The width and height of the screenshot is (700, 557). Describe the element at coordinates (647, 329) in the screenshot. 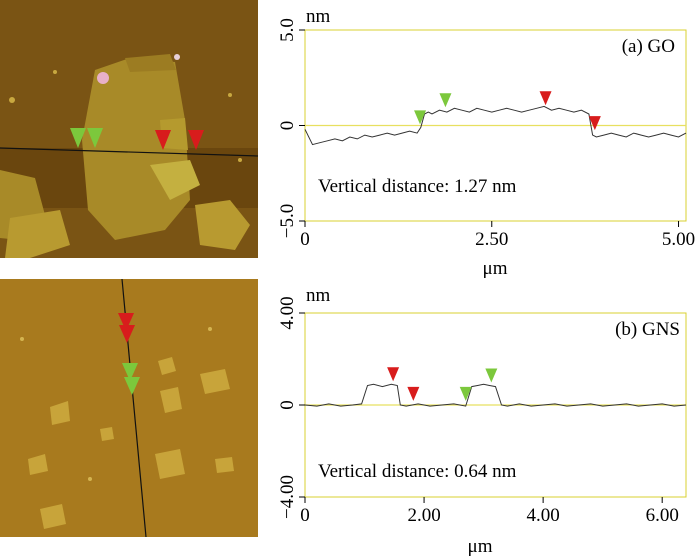

I see `panel-label: (b) GNS` at that location.